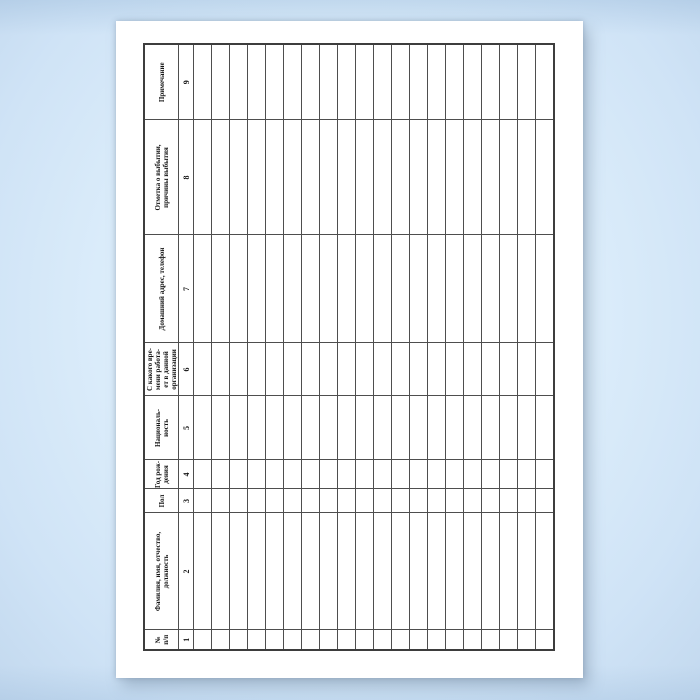  I want to click on header-cell-5: Националь-ность, so click(161, 428).